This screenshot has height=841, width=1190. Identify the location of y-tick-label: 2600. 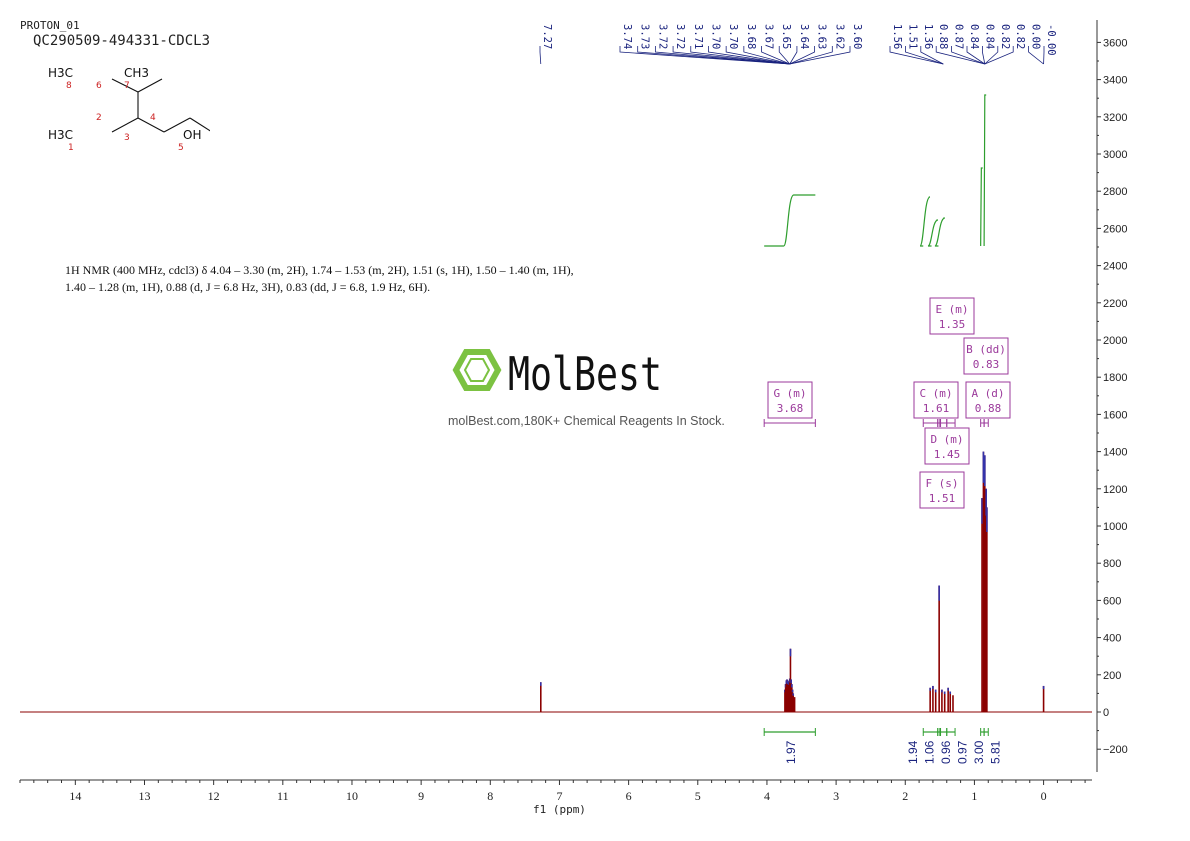
(1115, 229).